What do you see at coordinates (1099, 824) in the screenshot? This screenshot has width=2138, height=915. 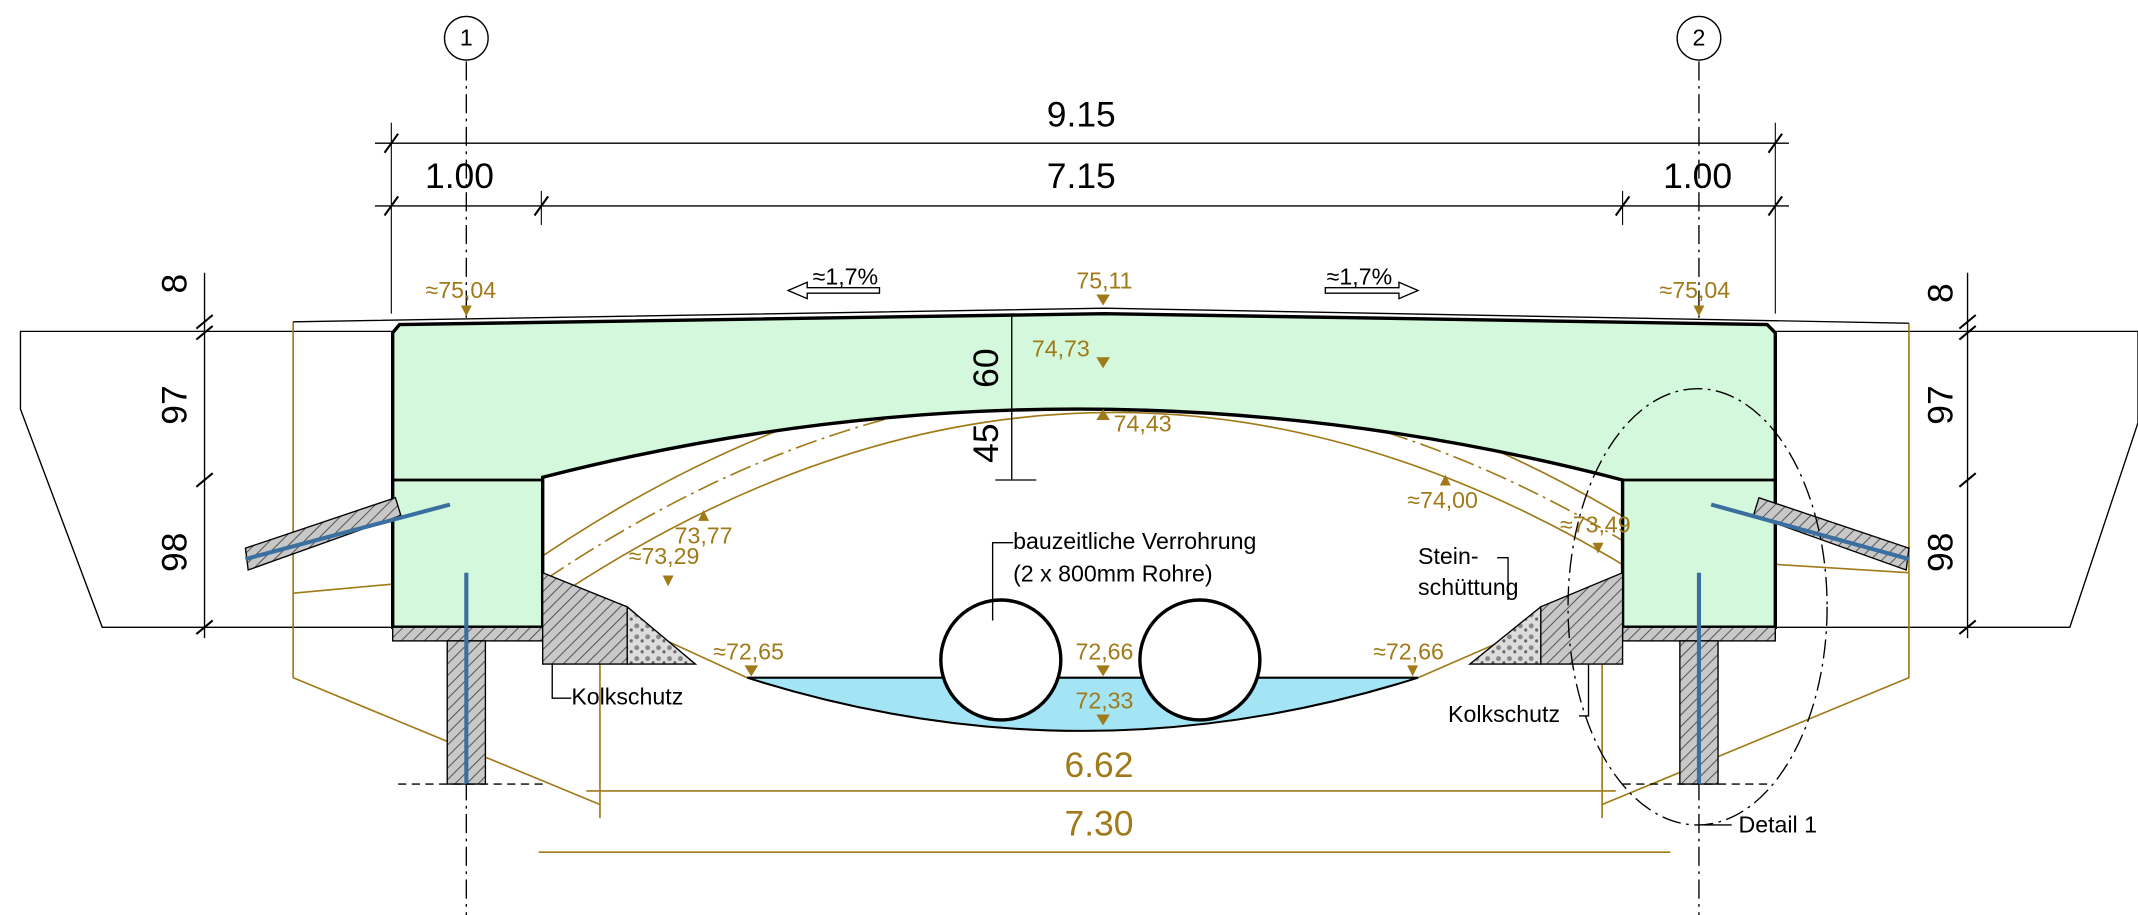 I see `dimension: 7.30` at bounding box center [1099, 824].